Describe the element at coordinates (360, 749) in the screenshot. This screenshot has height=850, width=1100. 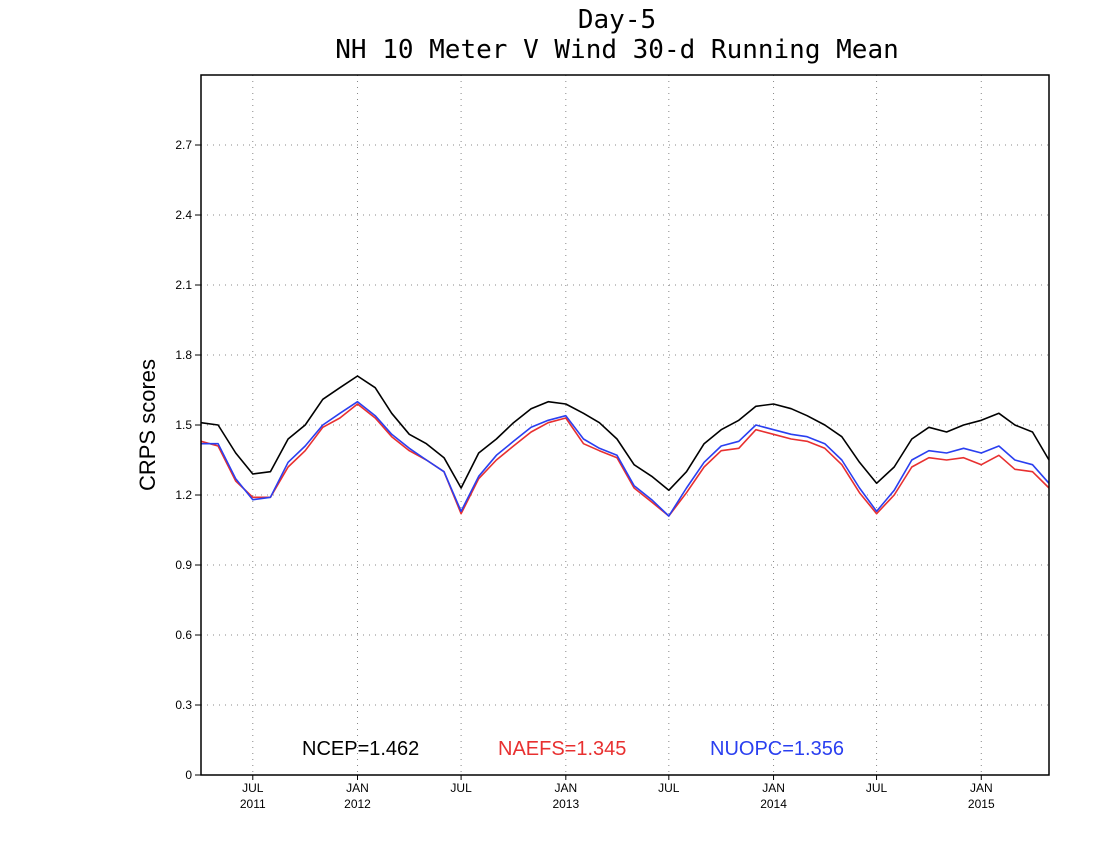
I see `legend-ncep: NCEP=1.462` at that location.